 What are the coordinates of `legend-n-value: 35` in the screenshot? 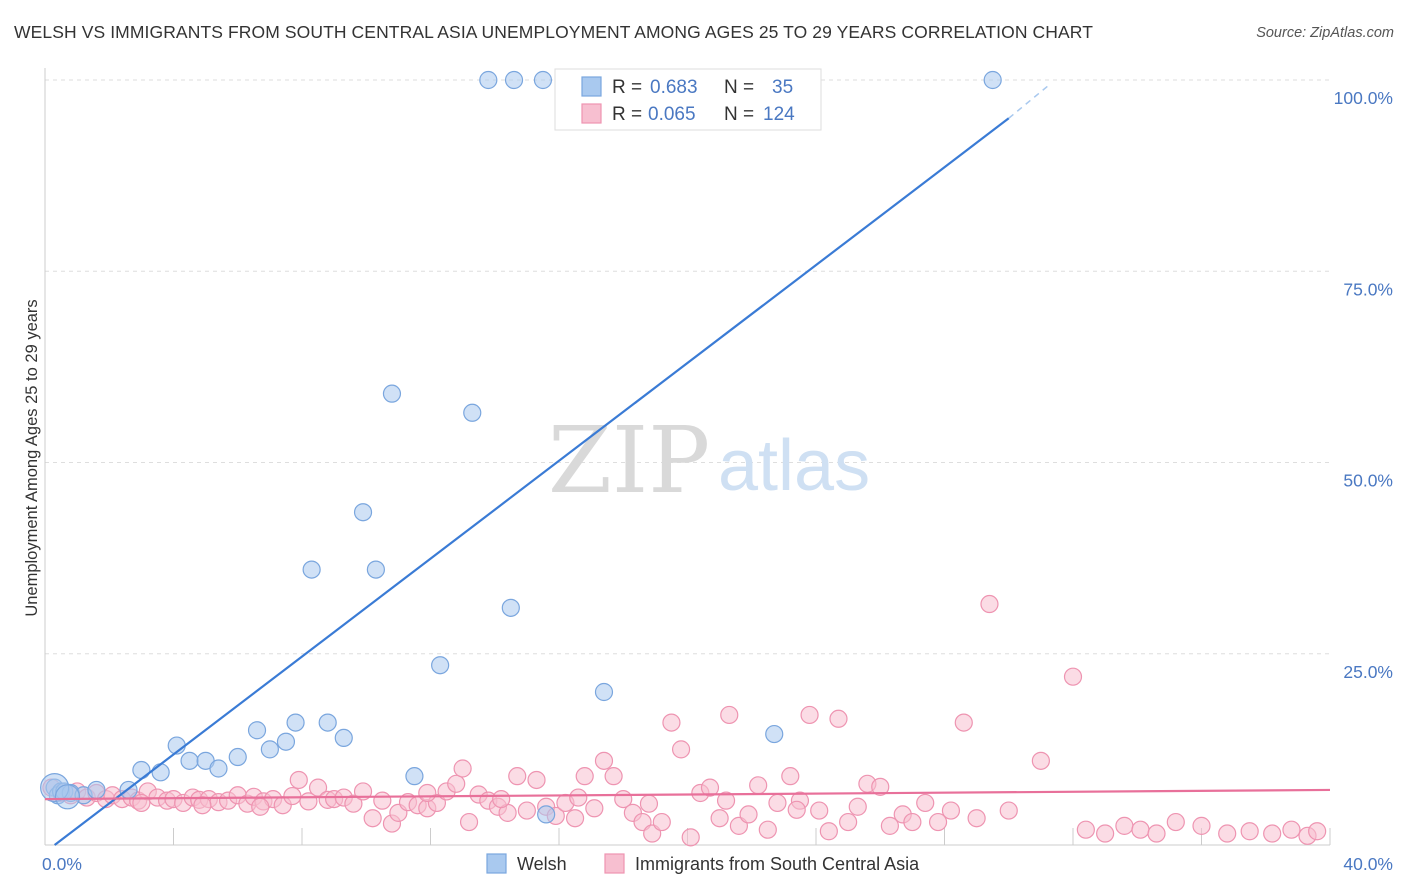 It's located at (782, 87).